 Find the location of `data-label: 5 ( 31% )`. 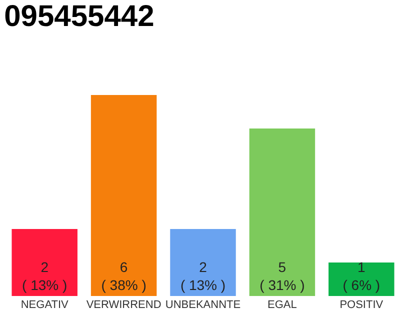

data-label: 5 ( 31% ) is located at coordinates (282, 275).